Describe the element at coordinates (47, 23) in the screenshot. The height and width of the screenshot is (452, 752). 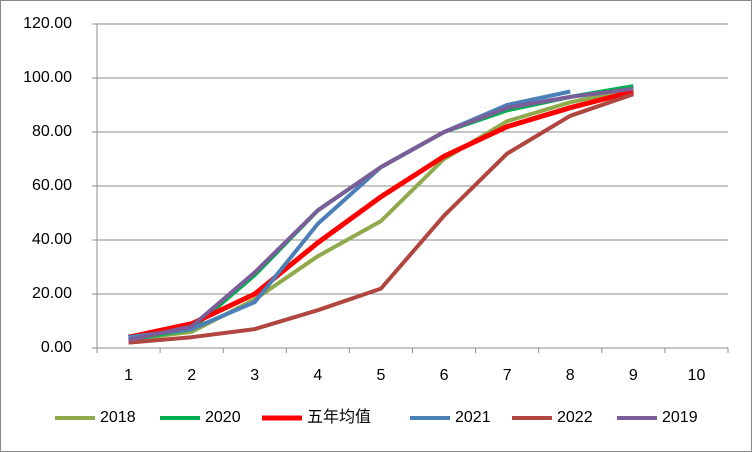
I see `y-tick-label: 120.00` at that location.